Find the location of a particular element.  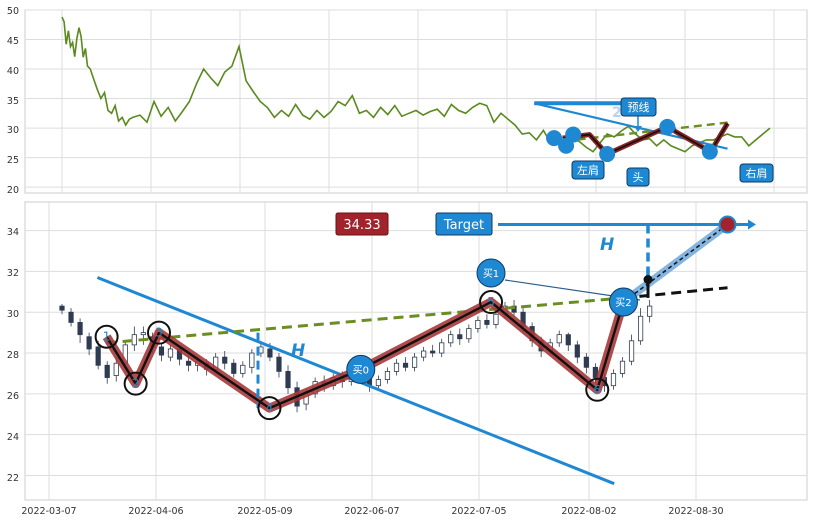

target-badge-box is located at coordinates (464, 224).